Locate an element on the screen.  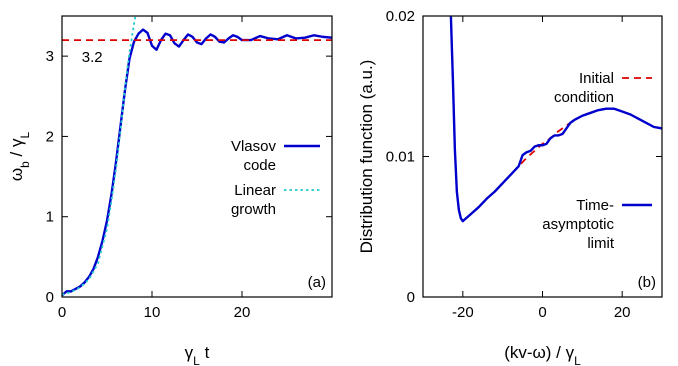
legend-label-2: growth is located at coordinates (253, 209).